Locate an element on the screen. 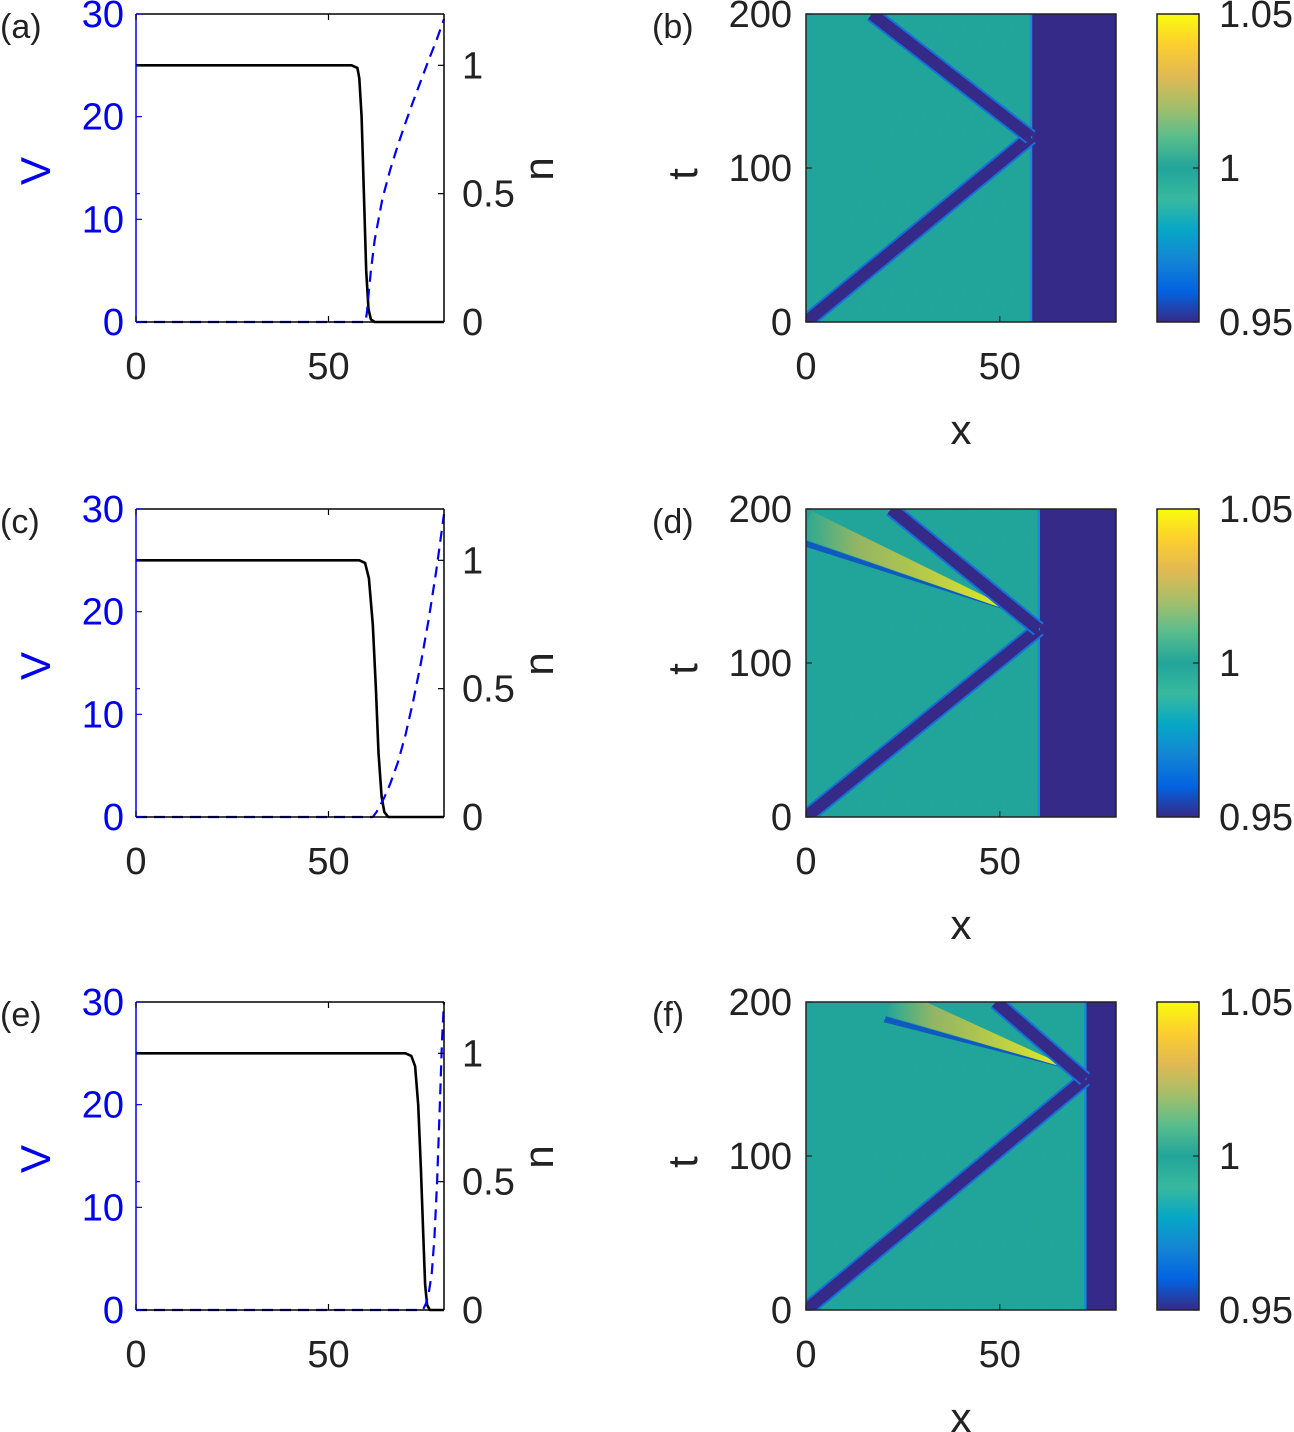 This screenshot has width=1294, height=1432. line-panel-c: 0 50 0 10 20 30 0 0.5 1 V n (c) is located at coordinates (281, 686).